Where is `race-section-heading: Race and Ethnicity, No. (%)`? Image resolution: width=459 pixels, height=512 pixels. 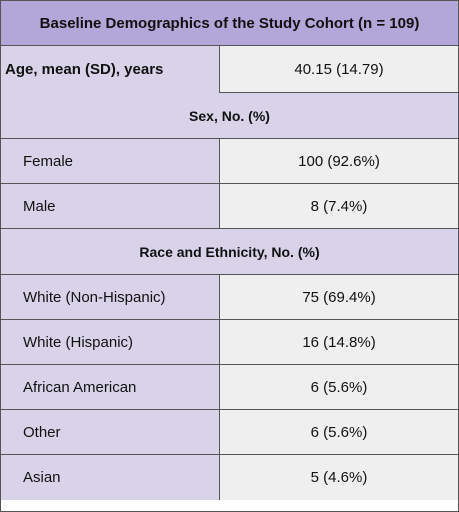 race-section-heading: Race and Ethnicity, No. (%) is located at coordinates (229, 252).